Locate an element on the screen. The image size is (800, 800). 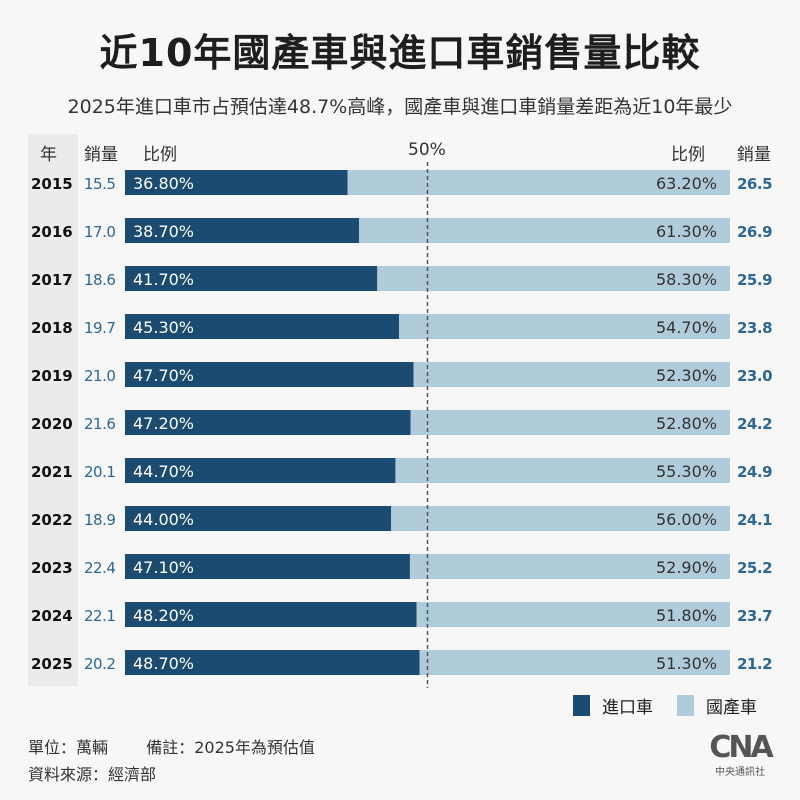
sales-domestic-label: 25.2 is located at coordinates (754, 568).